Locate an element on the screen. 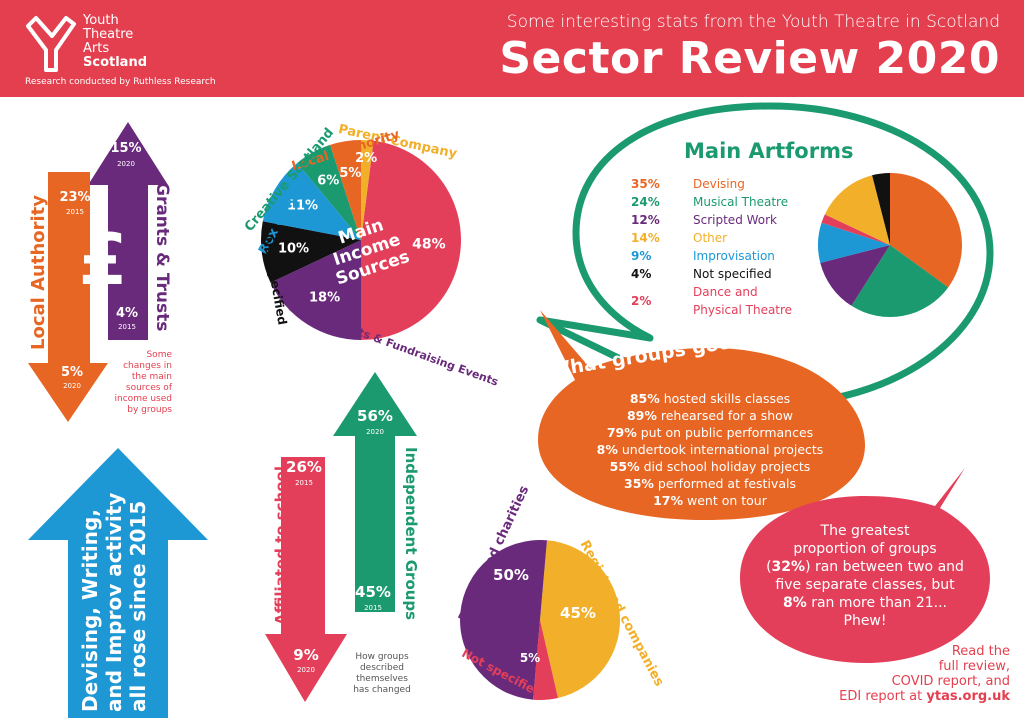 Image resolution: width=1024 pixels, height=722 pixels. groups-list-item: 89% rehearsed for a show is located at coordinates (710, 415).